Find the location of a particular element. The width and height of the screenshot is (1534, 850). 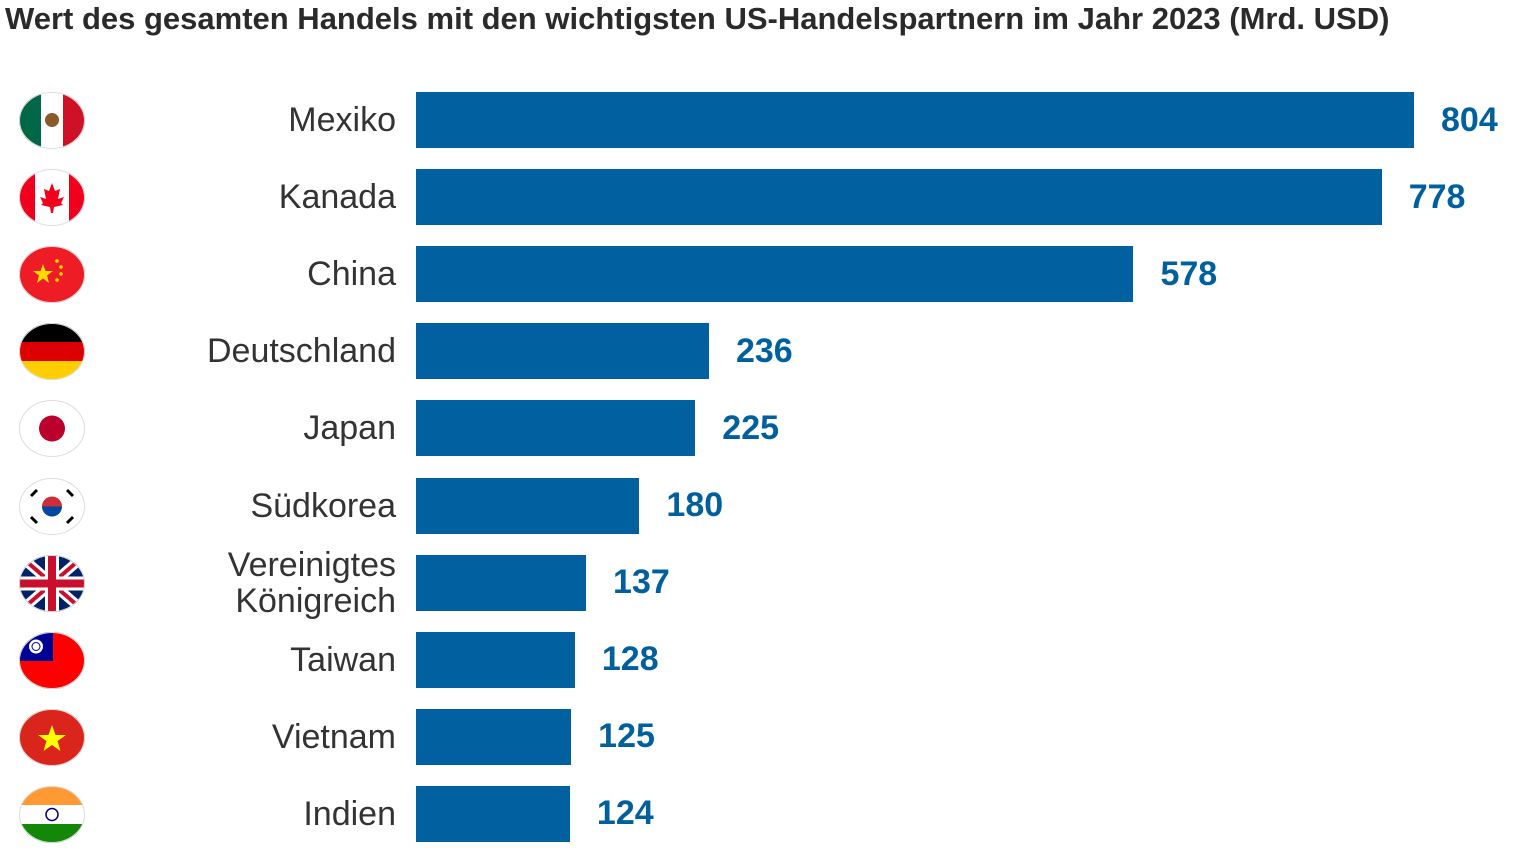

germany-flag-icon is located at coordinates (52, 352).